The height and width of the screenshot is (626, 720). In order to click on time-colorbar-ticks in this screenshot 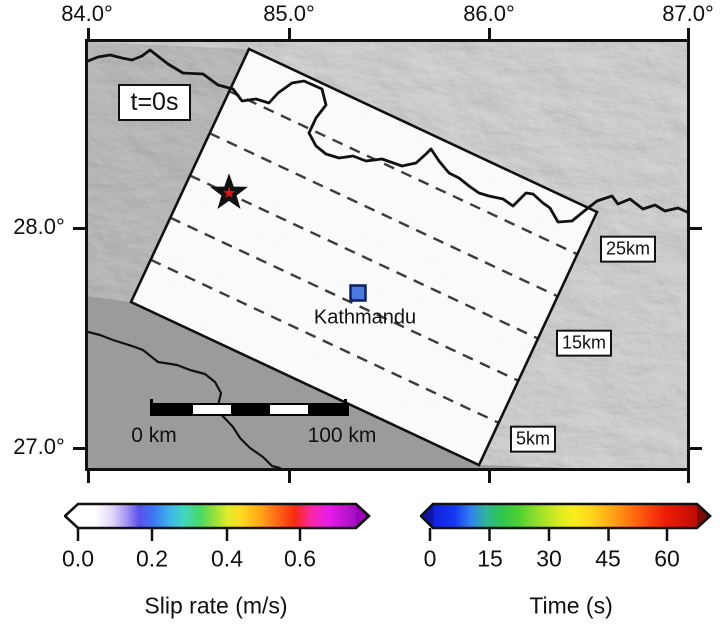, I will do `click(548, 534)`.